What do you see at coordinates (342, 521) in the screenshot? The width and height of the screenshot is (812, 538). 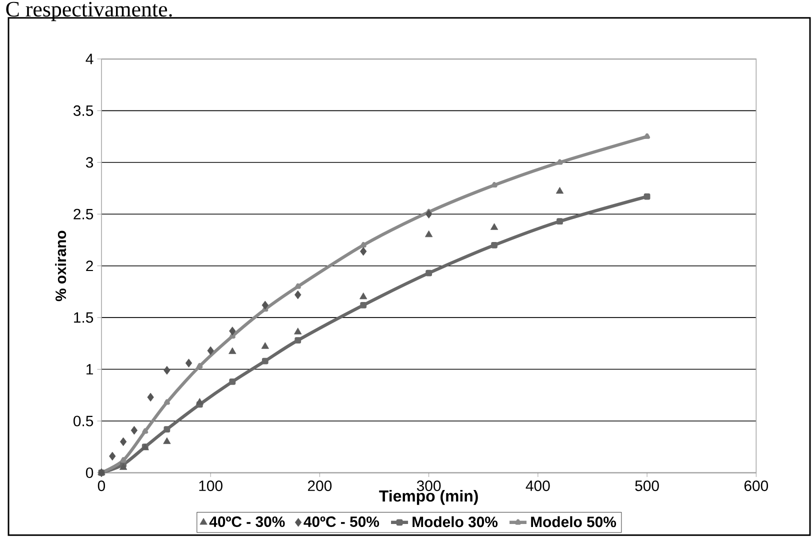 I see `legend-label: 40ºC - 50%` at bounding box center [342, 521].